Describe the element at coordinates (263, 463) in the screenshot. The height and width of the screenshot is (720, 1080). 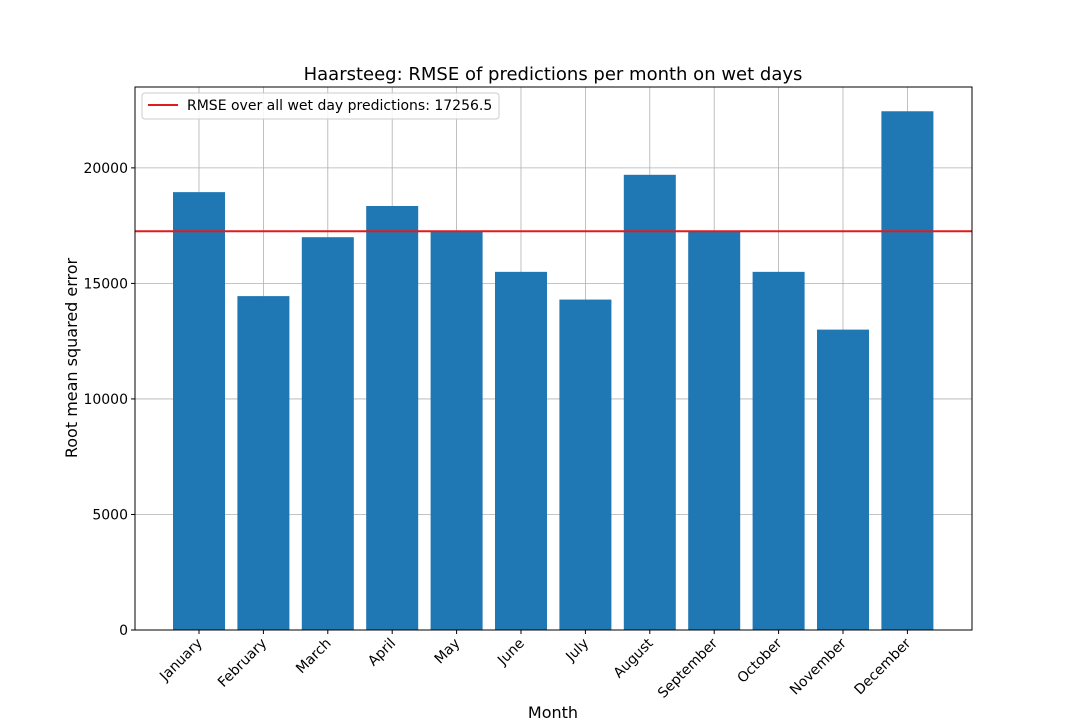
I see `bar-february` at that location.